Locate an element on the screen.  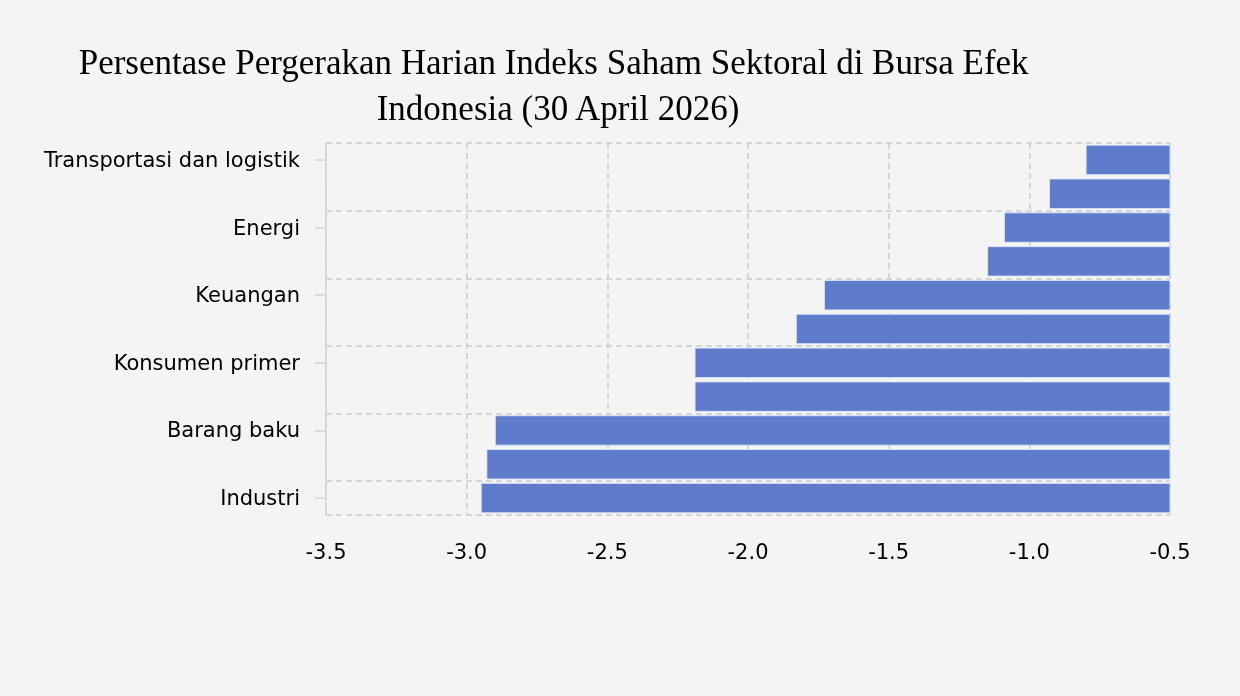
x-tick-label: -1.5 is located at coordinates (889, 551).